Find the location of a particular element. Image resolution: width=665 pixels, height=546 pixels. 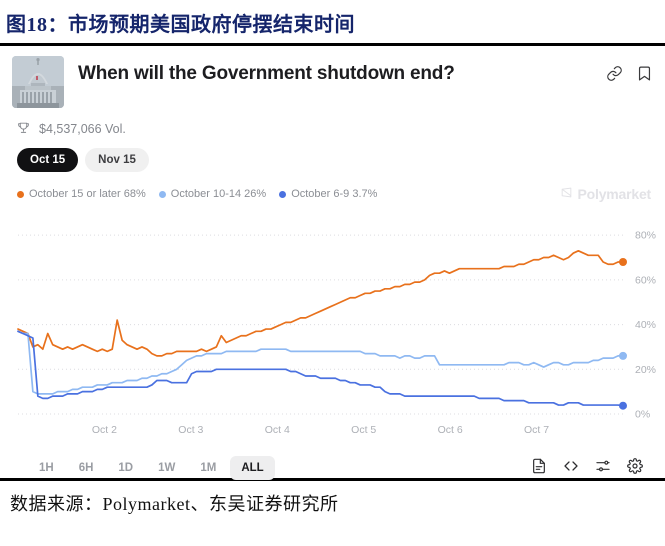

chart-y-tick-label: 60% is located at coordinates (645, 280).